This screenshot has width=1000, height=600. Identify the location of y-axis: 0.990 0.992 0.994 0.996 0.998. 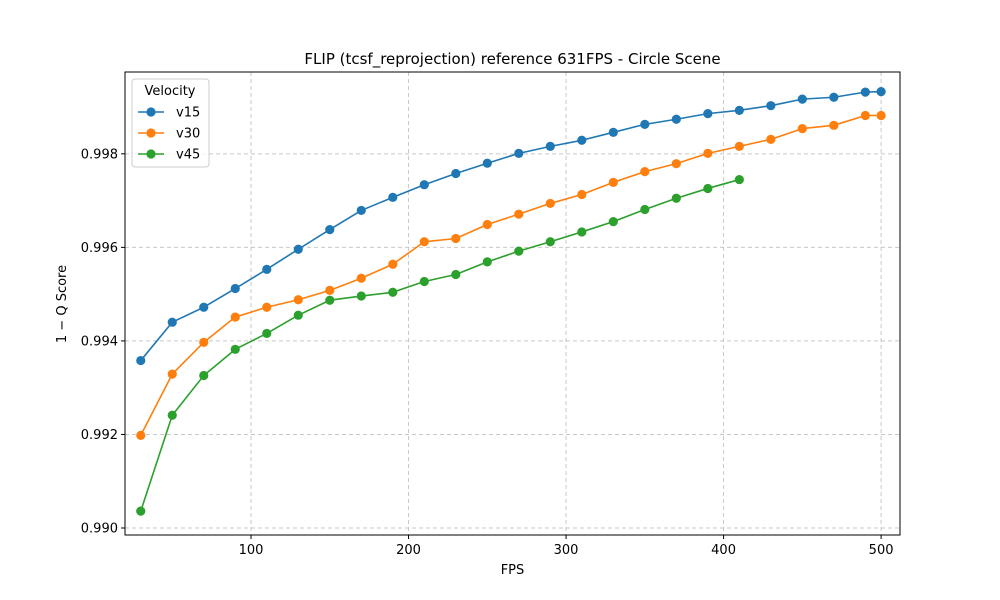
(103, 341).